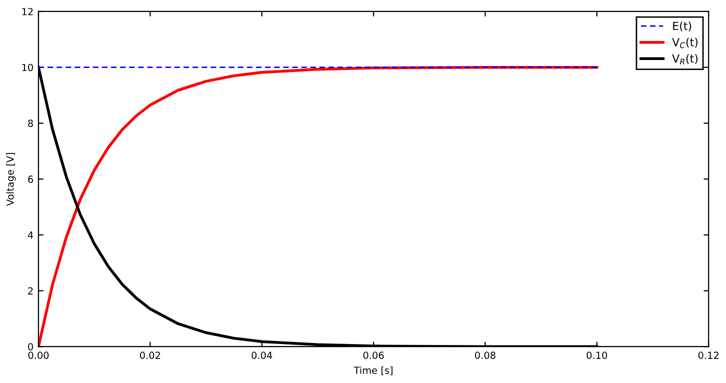 This screenshot has width=726, height=383. What do you see at coordinates (30, 290) in the screenshot?
I see `y-tick-label: 2` at bounding box center [30, 290].